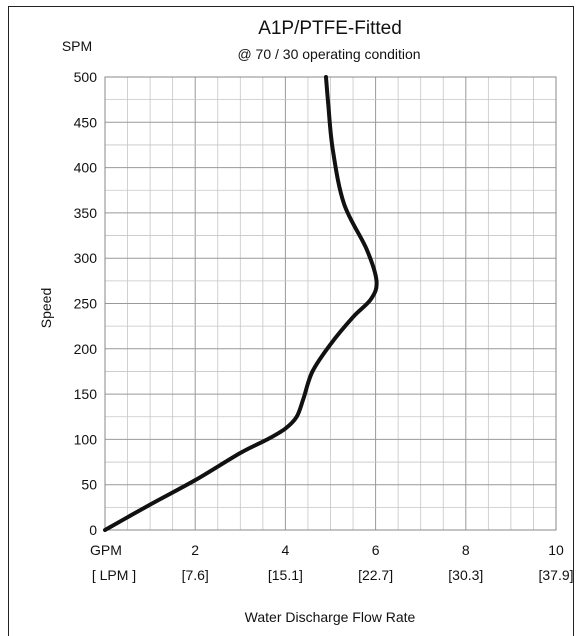 Image resolution: width=577 pixels, height=636 pixels. What do you see at coordinates (195, 550) in the screenshot?
I see `x-tick-label: 2` at bounding box center [195, 550].